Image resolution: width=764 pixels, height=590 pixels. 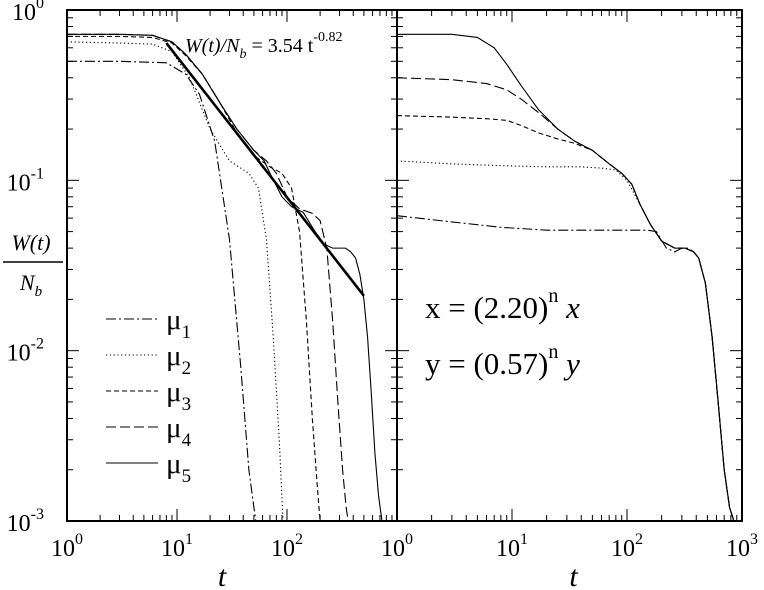 I want to click on y-axis-label-numerator: W(t), so click(x=30, y=242).